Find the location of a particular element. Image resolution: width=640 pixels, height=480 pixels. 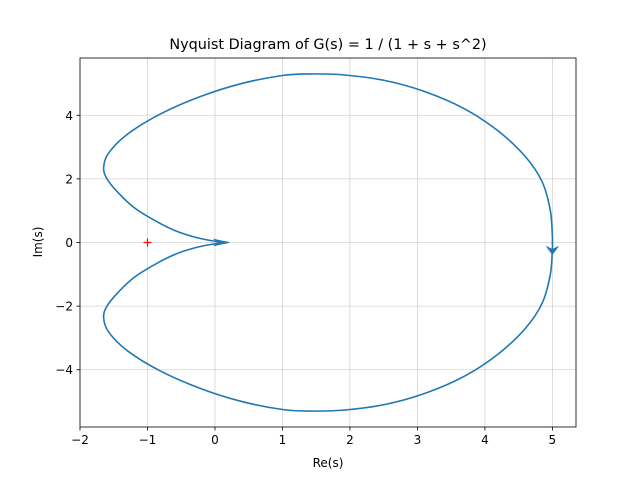

x-tick-label: 1 is located at coordinates (283, 440).